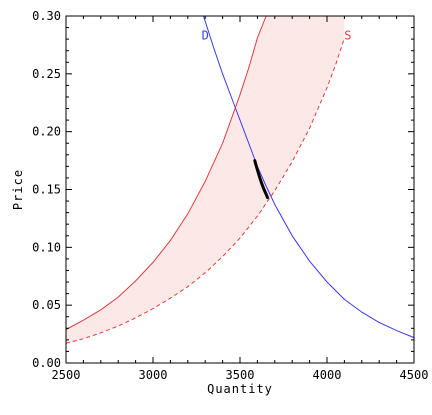 The height and width of the screenshot is (415, 432). Describe the element at coordinates (347, 36) in the screenshot. I see `supply-label: S` at that location.